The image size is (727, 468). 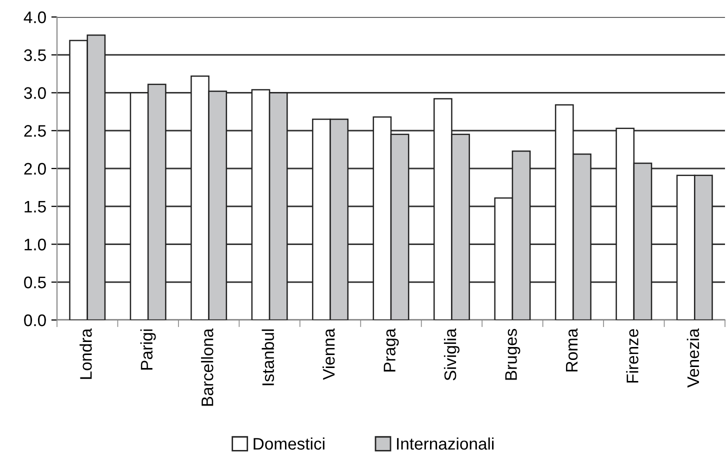 What do you see at coordinates (328, 354) in the screenshot?
I see `x-tick-label: Vienna` at bounding box center [328, 354].